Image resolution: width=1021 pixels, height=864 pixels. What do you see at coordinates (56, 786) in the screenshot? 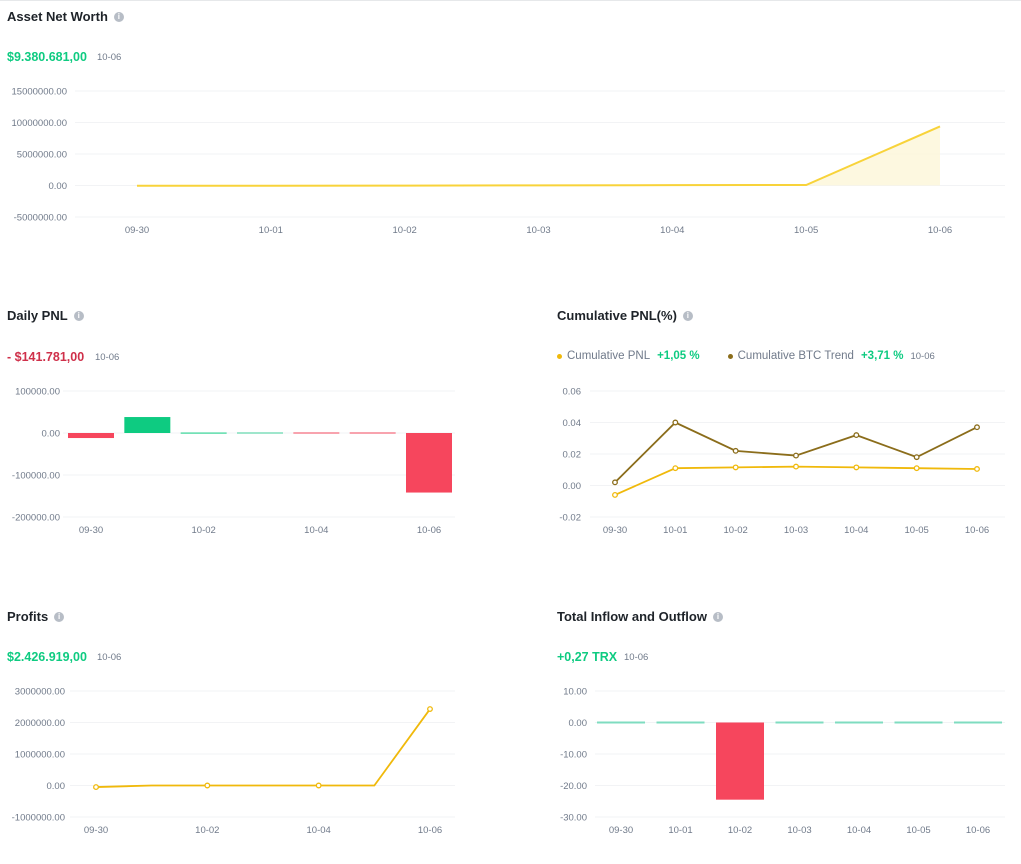
I see `profits-ytick-label: 0.00` at bounding box center [56, 786].